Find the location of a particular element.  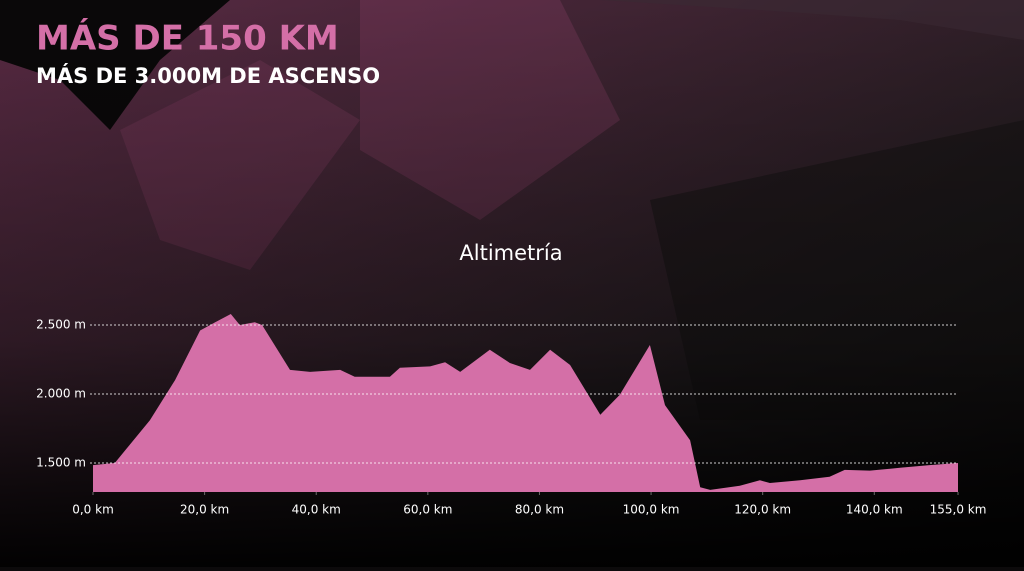

y-tick-label: 2.500 m is located at coordinates (61, 325).